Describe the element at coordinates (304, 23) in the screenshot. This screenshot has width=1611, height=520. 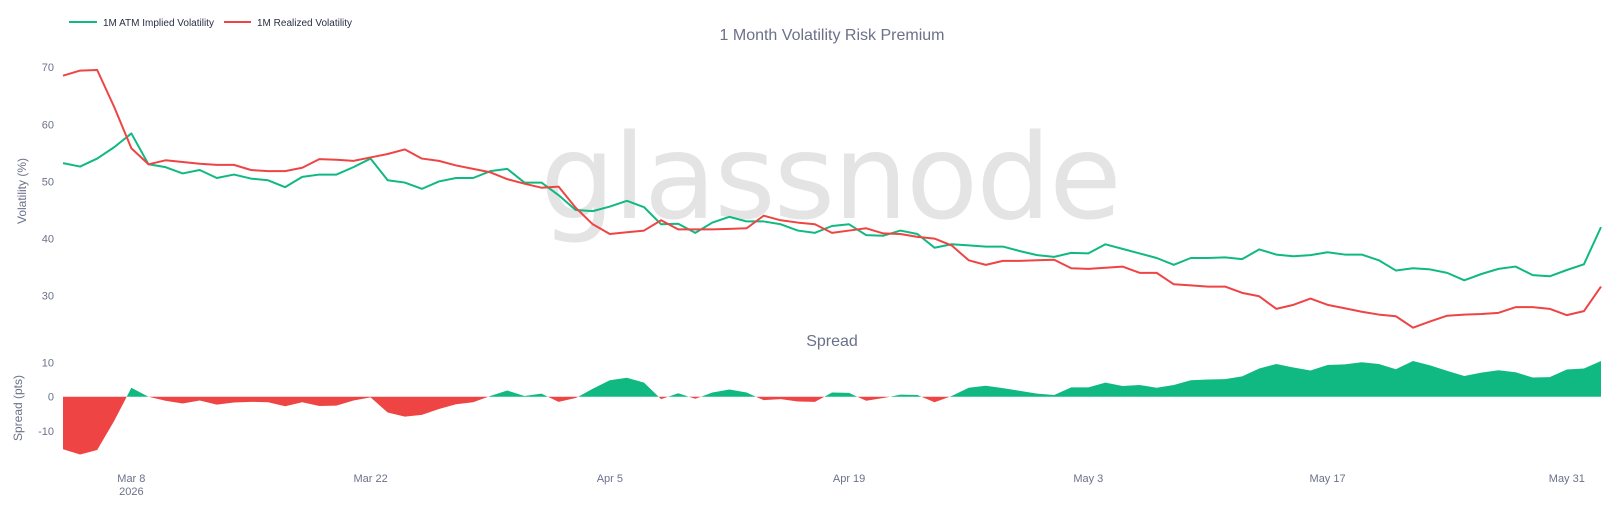
I see `legend-label-realized: 1M Realized Volatility` at that location.